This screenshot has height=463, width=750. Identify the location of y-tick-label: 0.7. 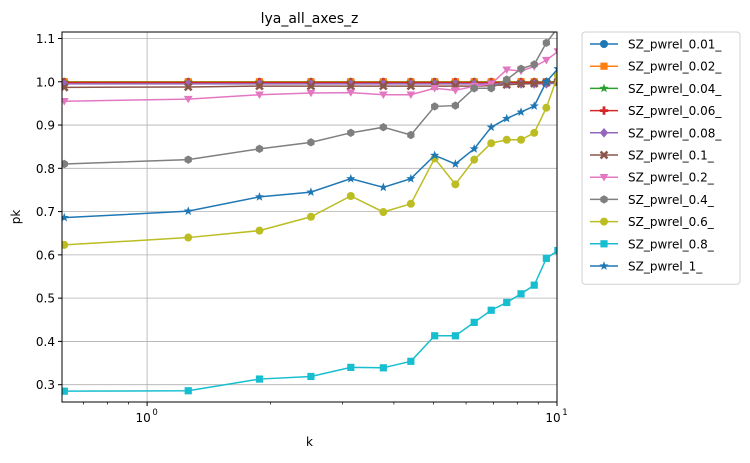
(45, 212).